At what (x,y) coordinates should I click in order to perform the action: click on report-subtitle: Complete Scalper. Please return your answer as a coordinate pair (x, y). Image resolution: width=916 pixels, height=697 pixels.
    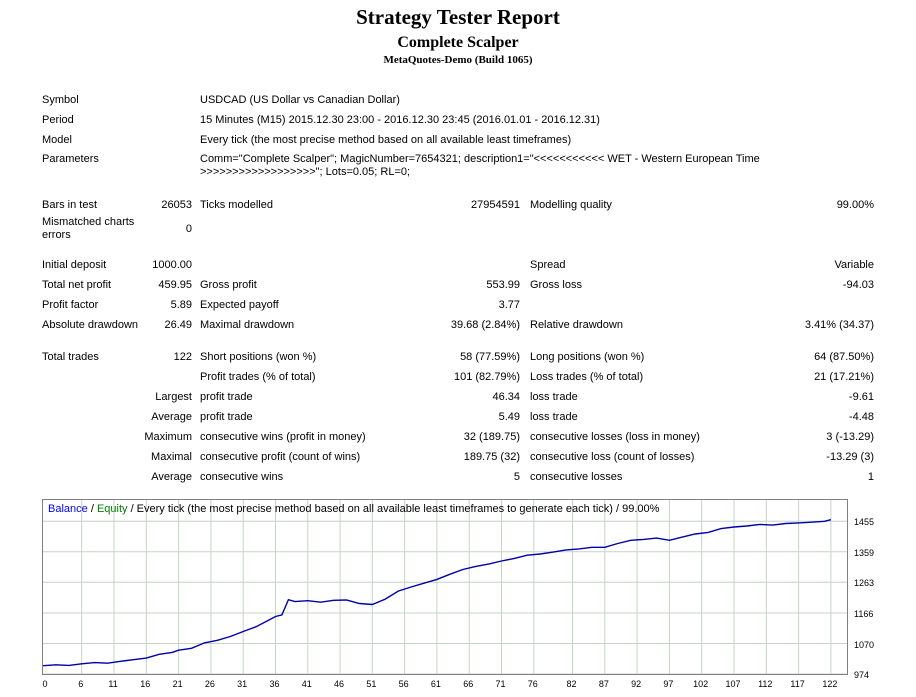
    Looking at the image, I should click on (458, 42).